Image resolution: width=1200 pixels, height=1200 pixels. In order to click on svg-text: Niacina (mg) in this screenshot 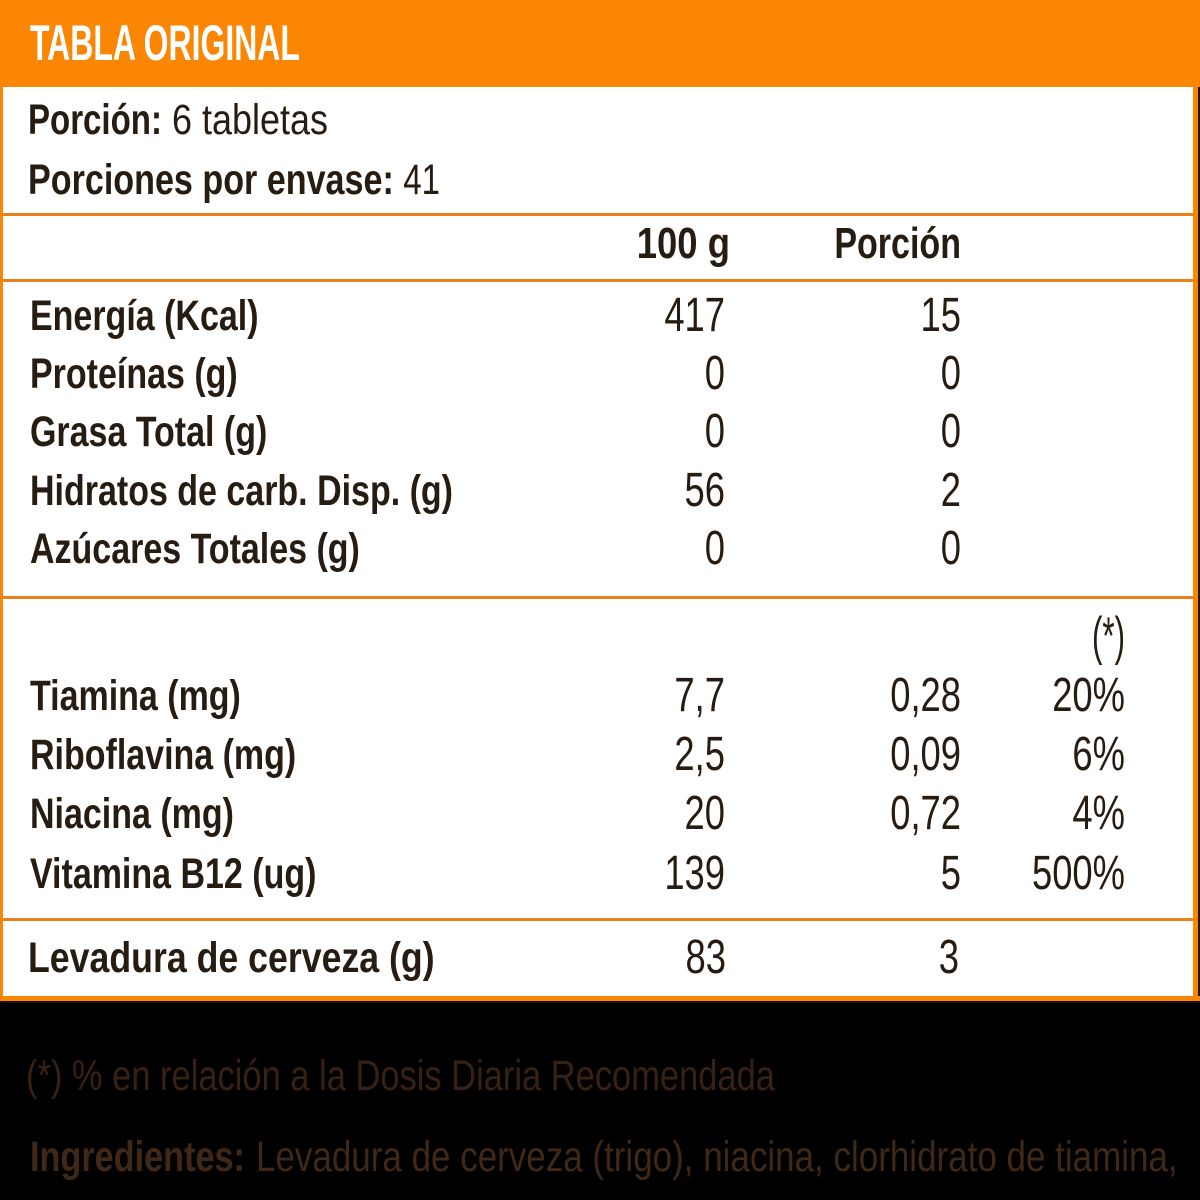, I will do `click(132, 813)`.